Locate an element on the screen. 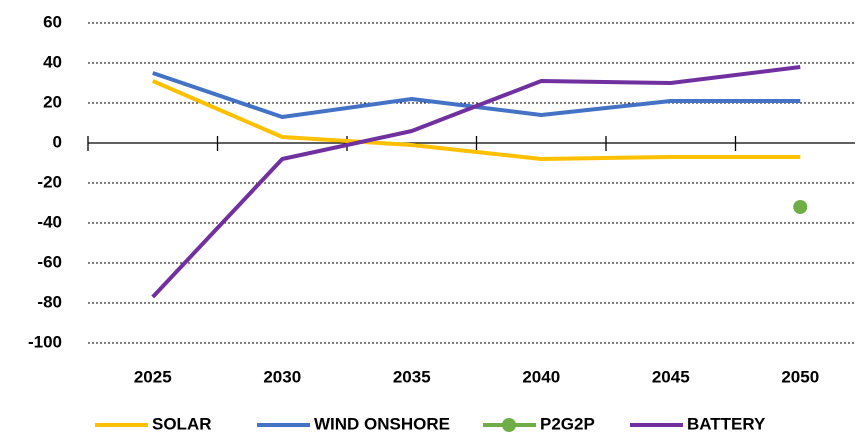 This screenshot has width=856, height=435. x-tick-label: 2040 is located at coordinates (541, 376).